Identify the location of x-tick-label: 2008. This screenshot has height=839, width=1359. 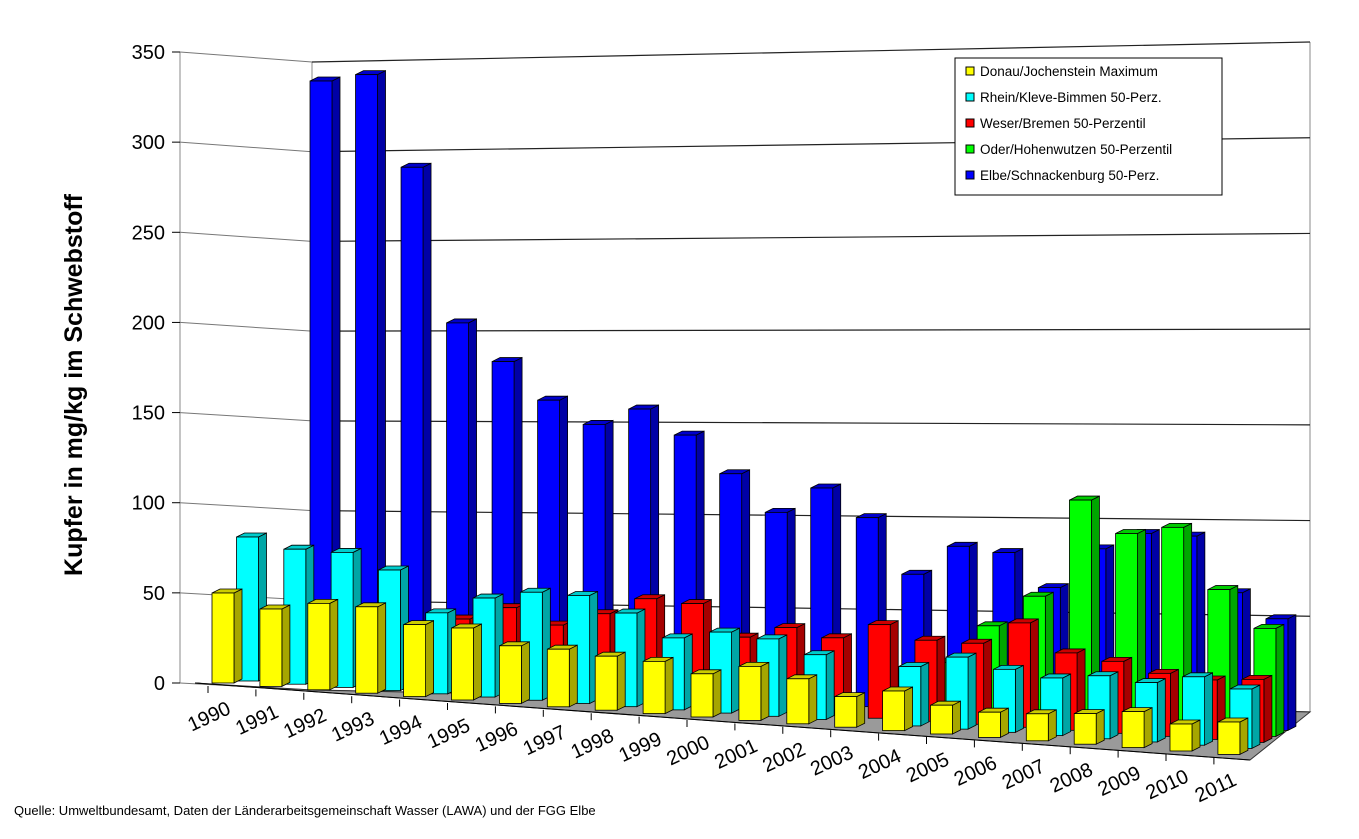
(1072, 778).